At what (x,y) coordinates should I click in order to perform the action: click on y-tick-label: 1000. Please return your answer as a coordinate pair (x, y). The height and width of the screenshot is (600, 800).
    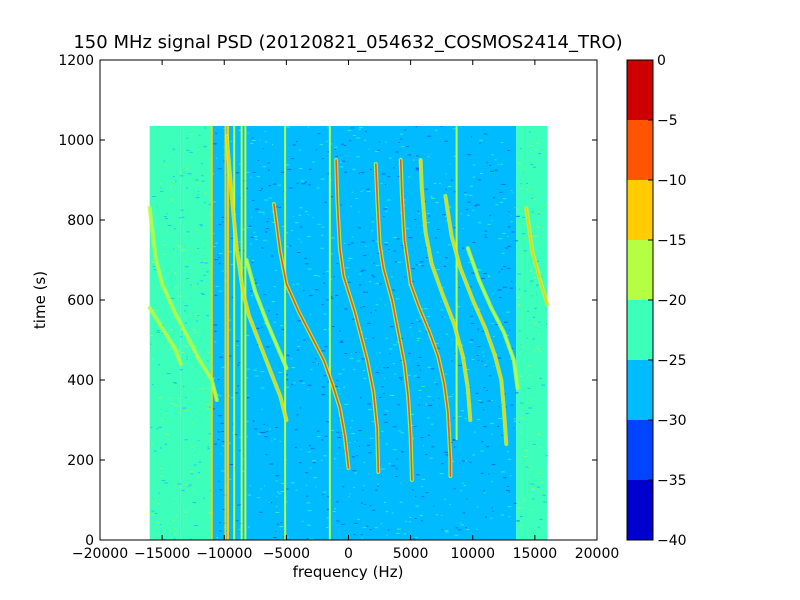
    Looking at the image, I should click on (76, 141).